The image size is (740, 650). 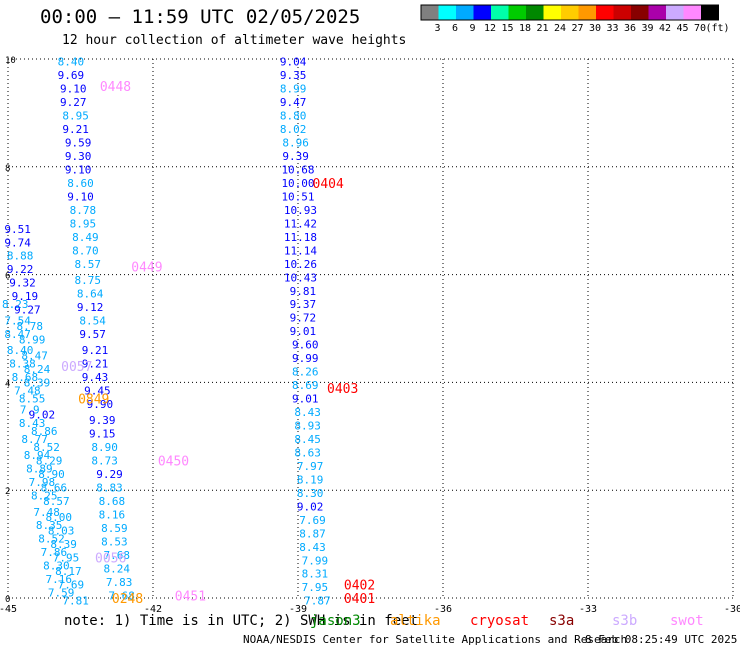 What do you see at coordinates (54, 552) in the screenshot?
I see `wave-height-value: 7.86` at bounding box center [54, 552].